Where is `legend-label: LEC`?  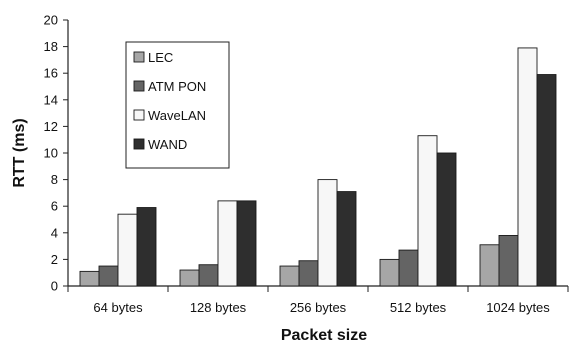 legend-label: LEC is located at coordinates (160, 57).